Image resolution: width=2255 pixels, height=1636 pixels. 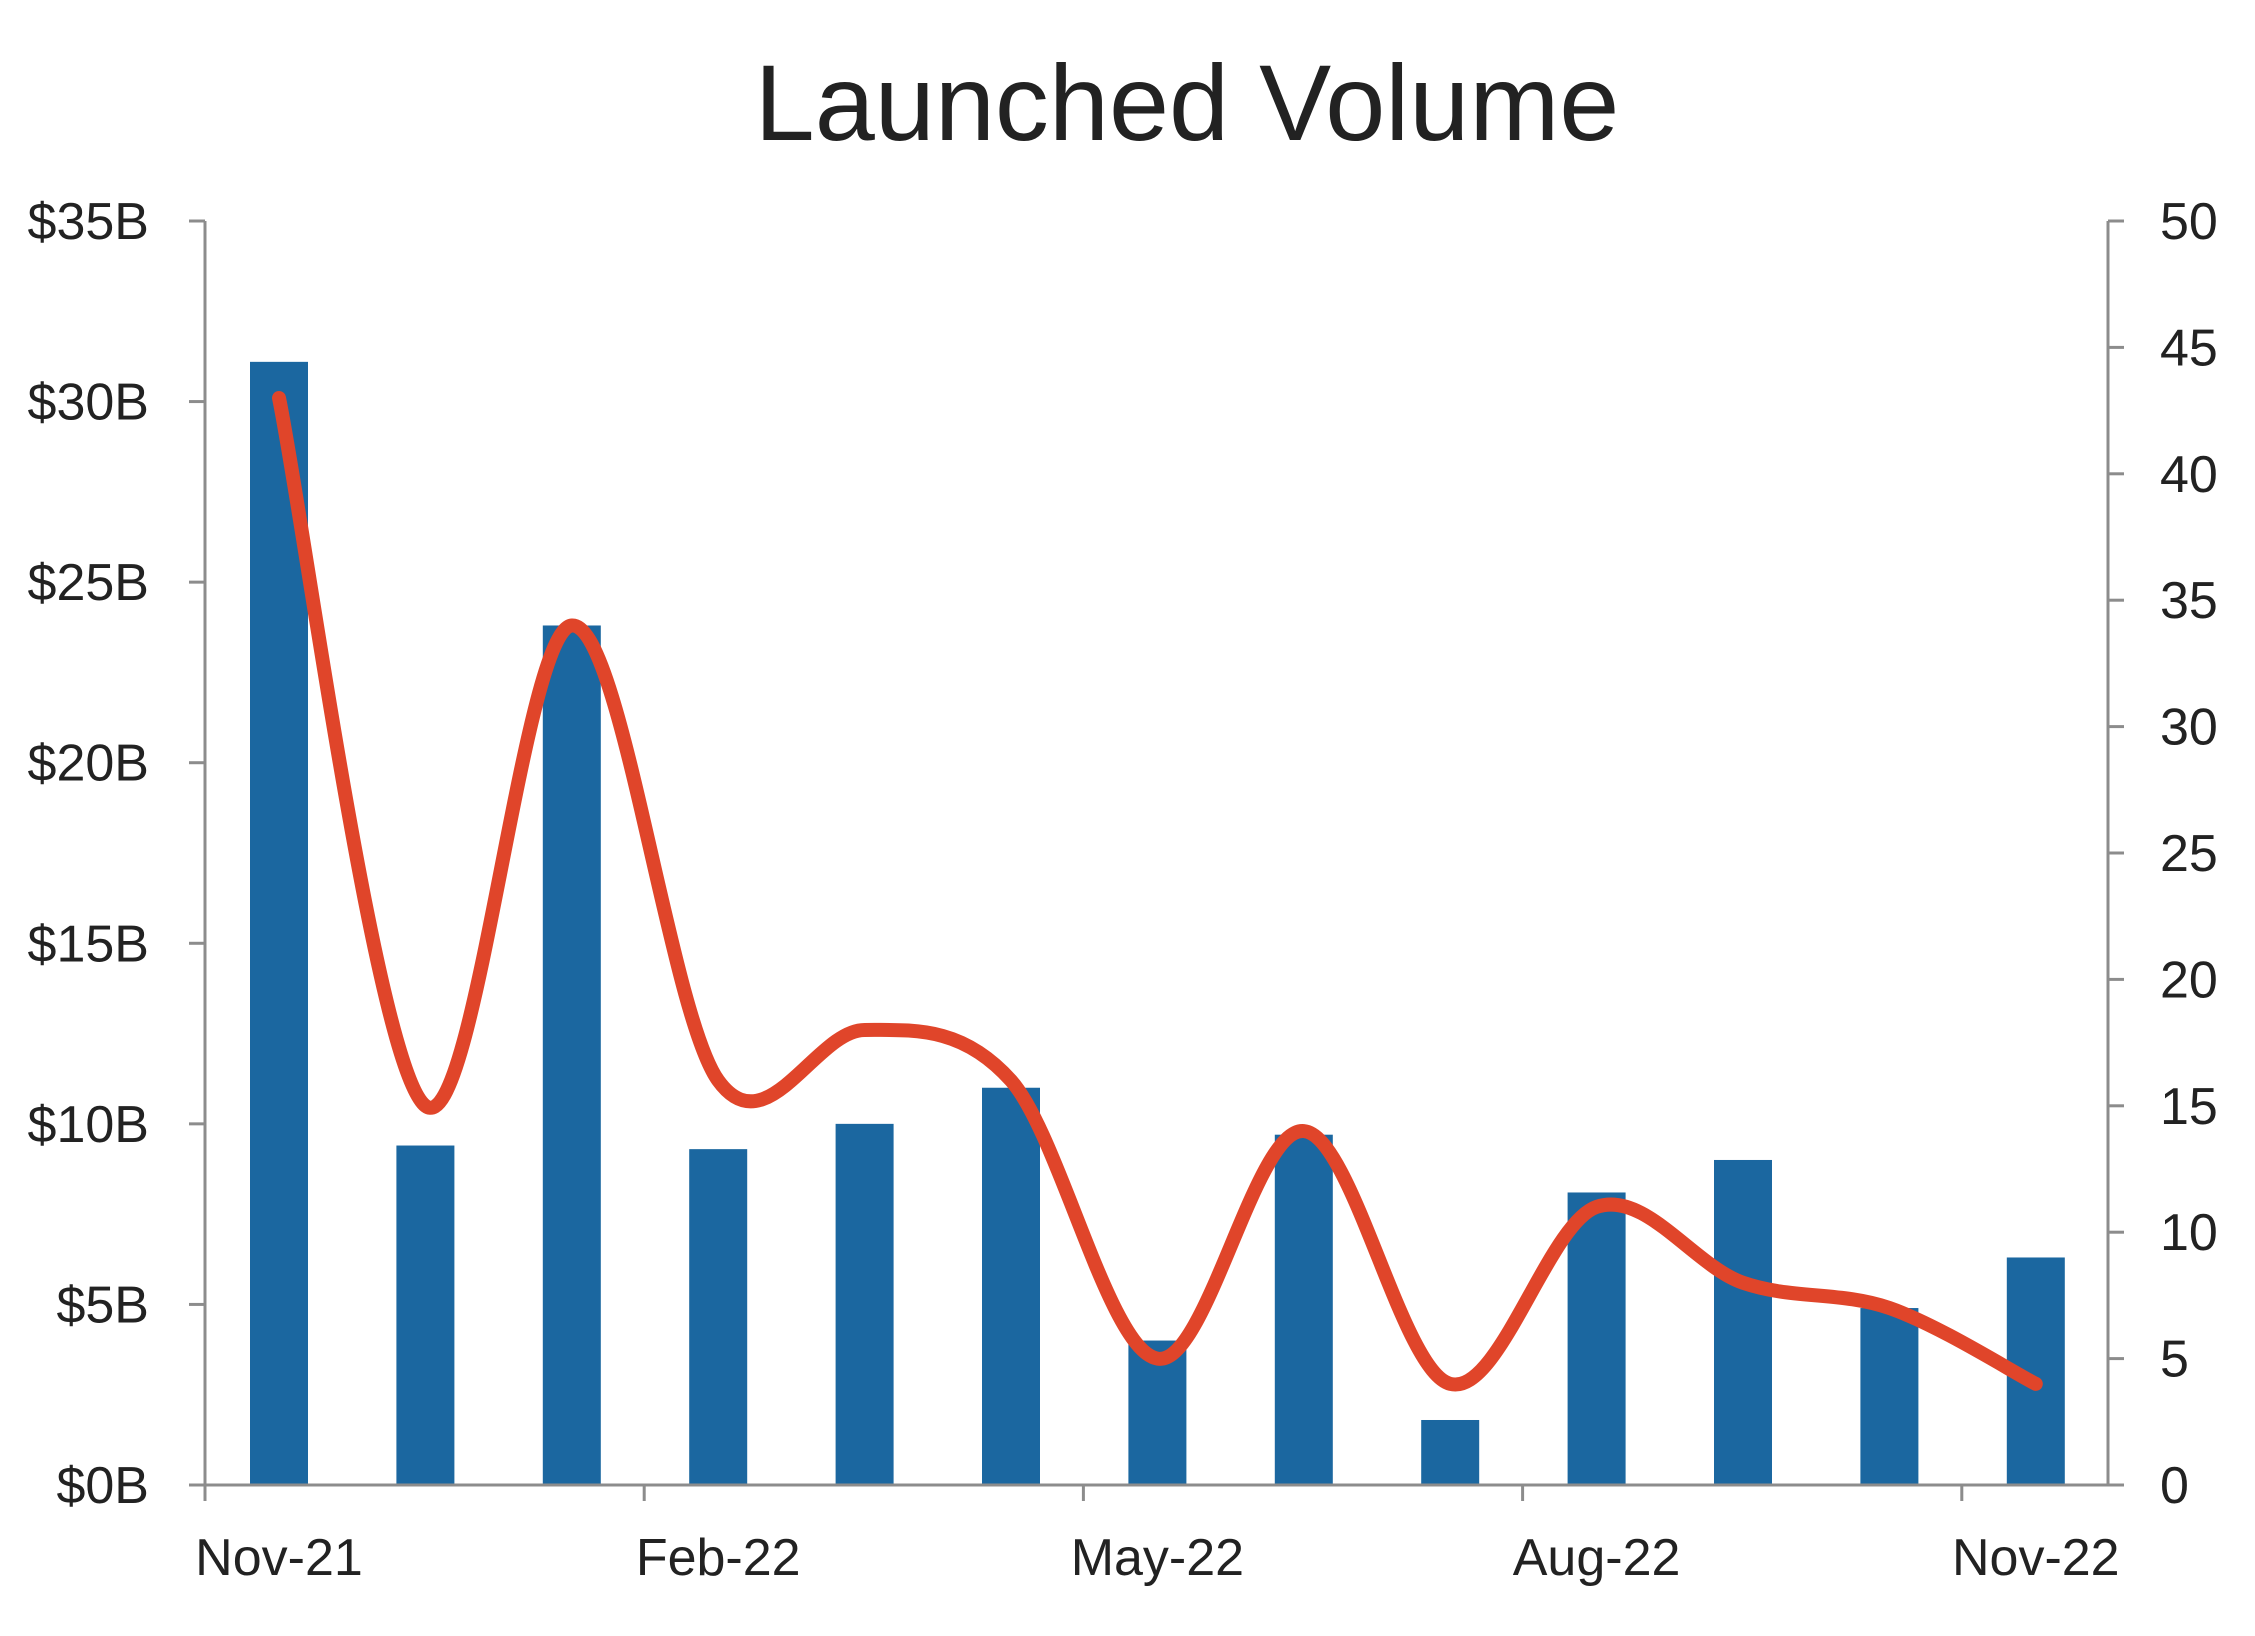 What do you see at coordinates (2174, 1486) in the screenshot?
I see `right-tick-label: 0` at bounding box center [2174, 1486].